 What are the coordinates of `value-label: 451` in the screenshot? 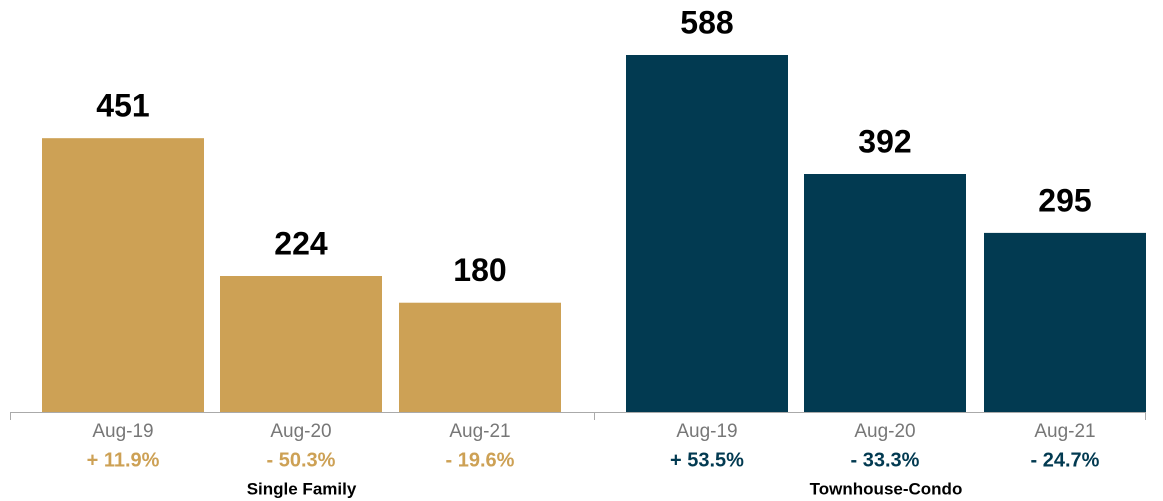 It's located at (122, 106).